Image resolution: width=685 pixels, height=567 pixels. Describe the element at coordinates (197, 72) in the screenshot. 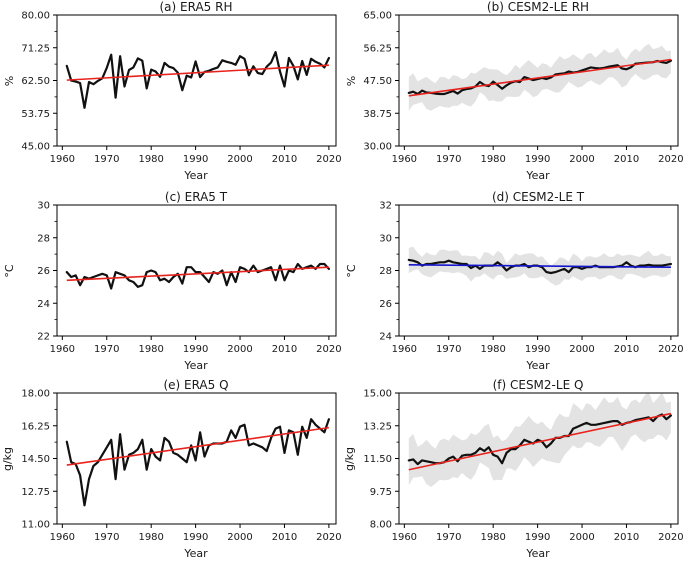

I see `trend-line-a` at that location.